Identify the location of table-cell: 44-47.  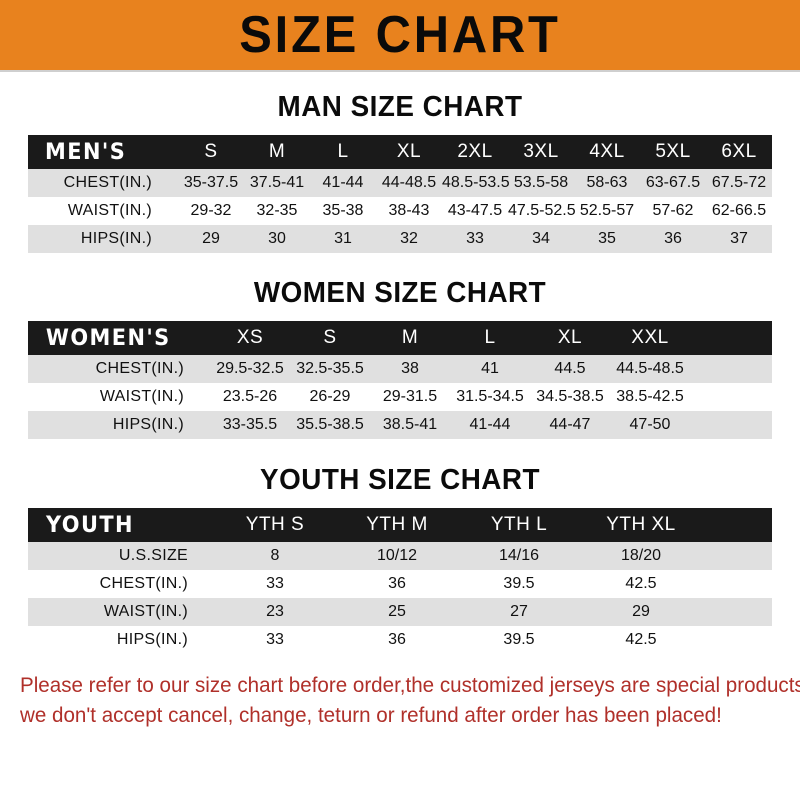
(570, 424).